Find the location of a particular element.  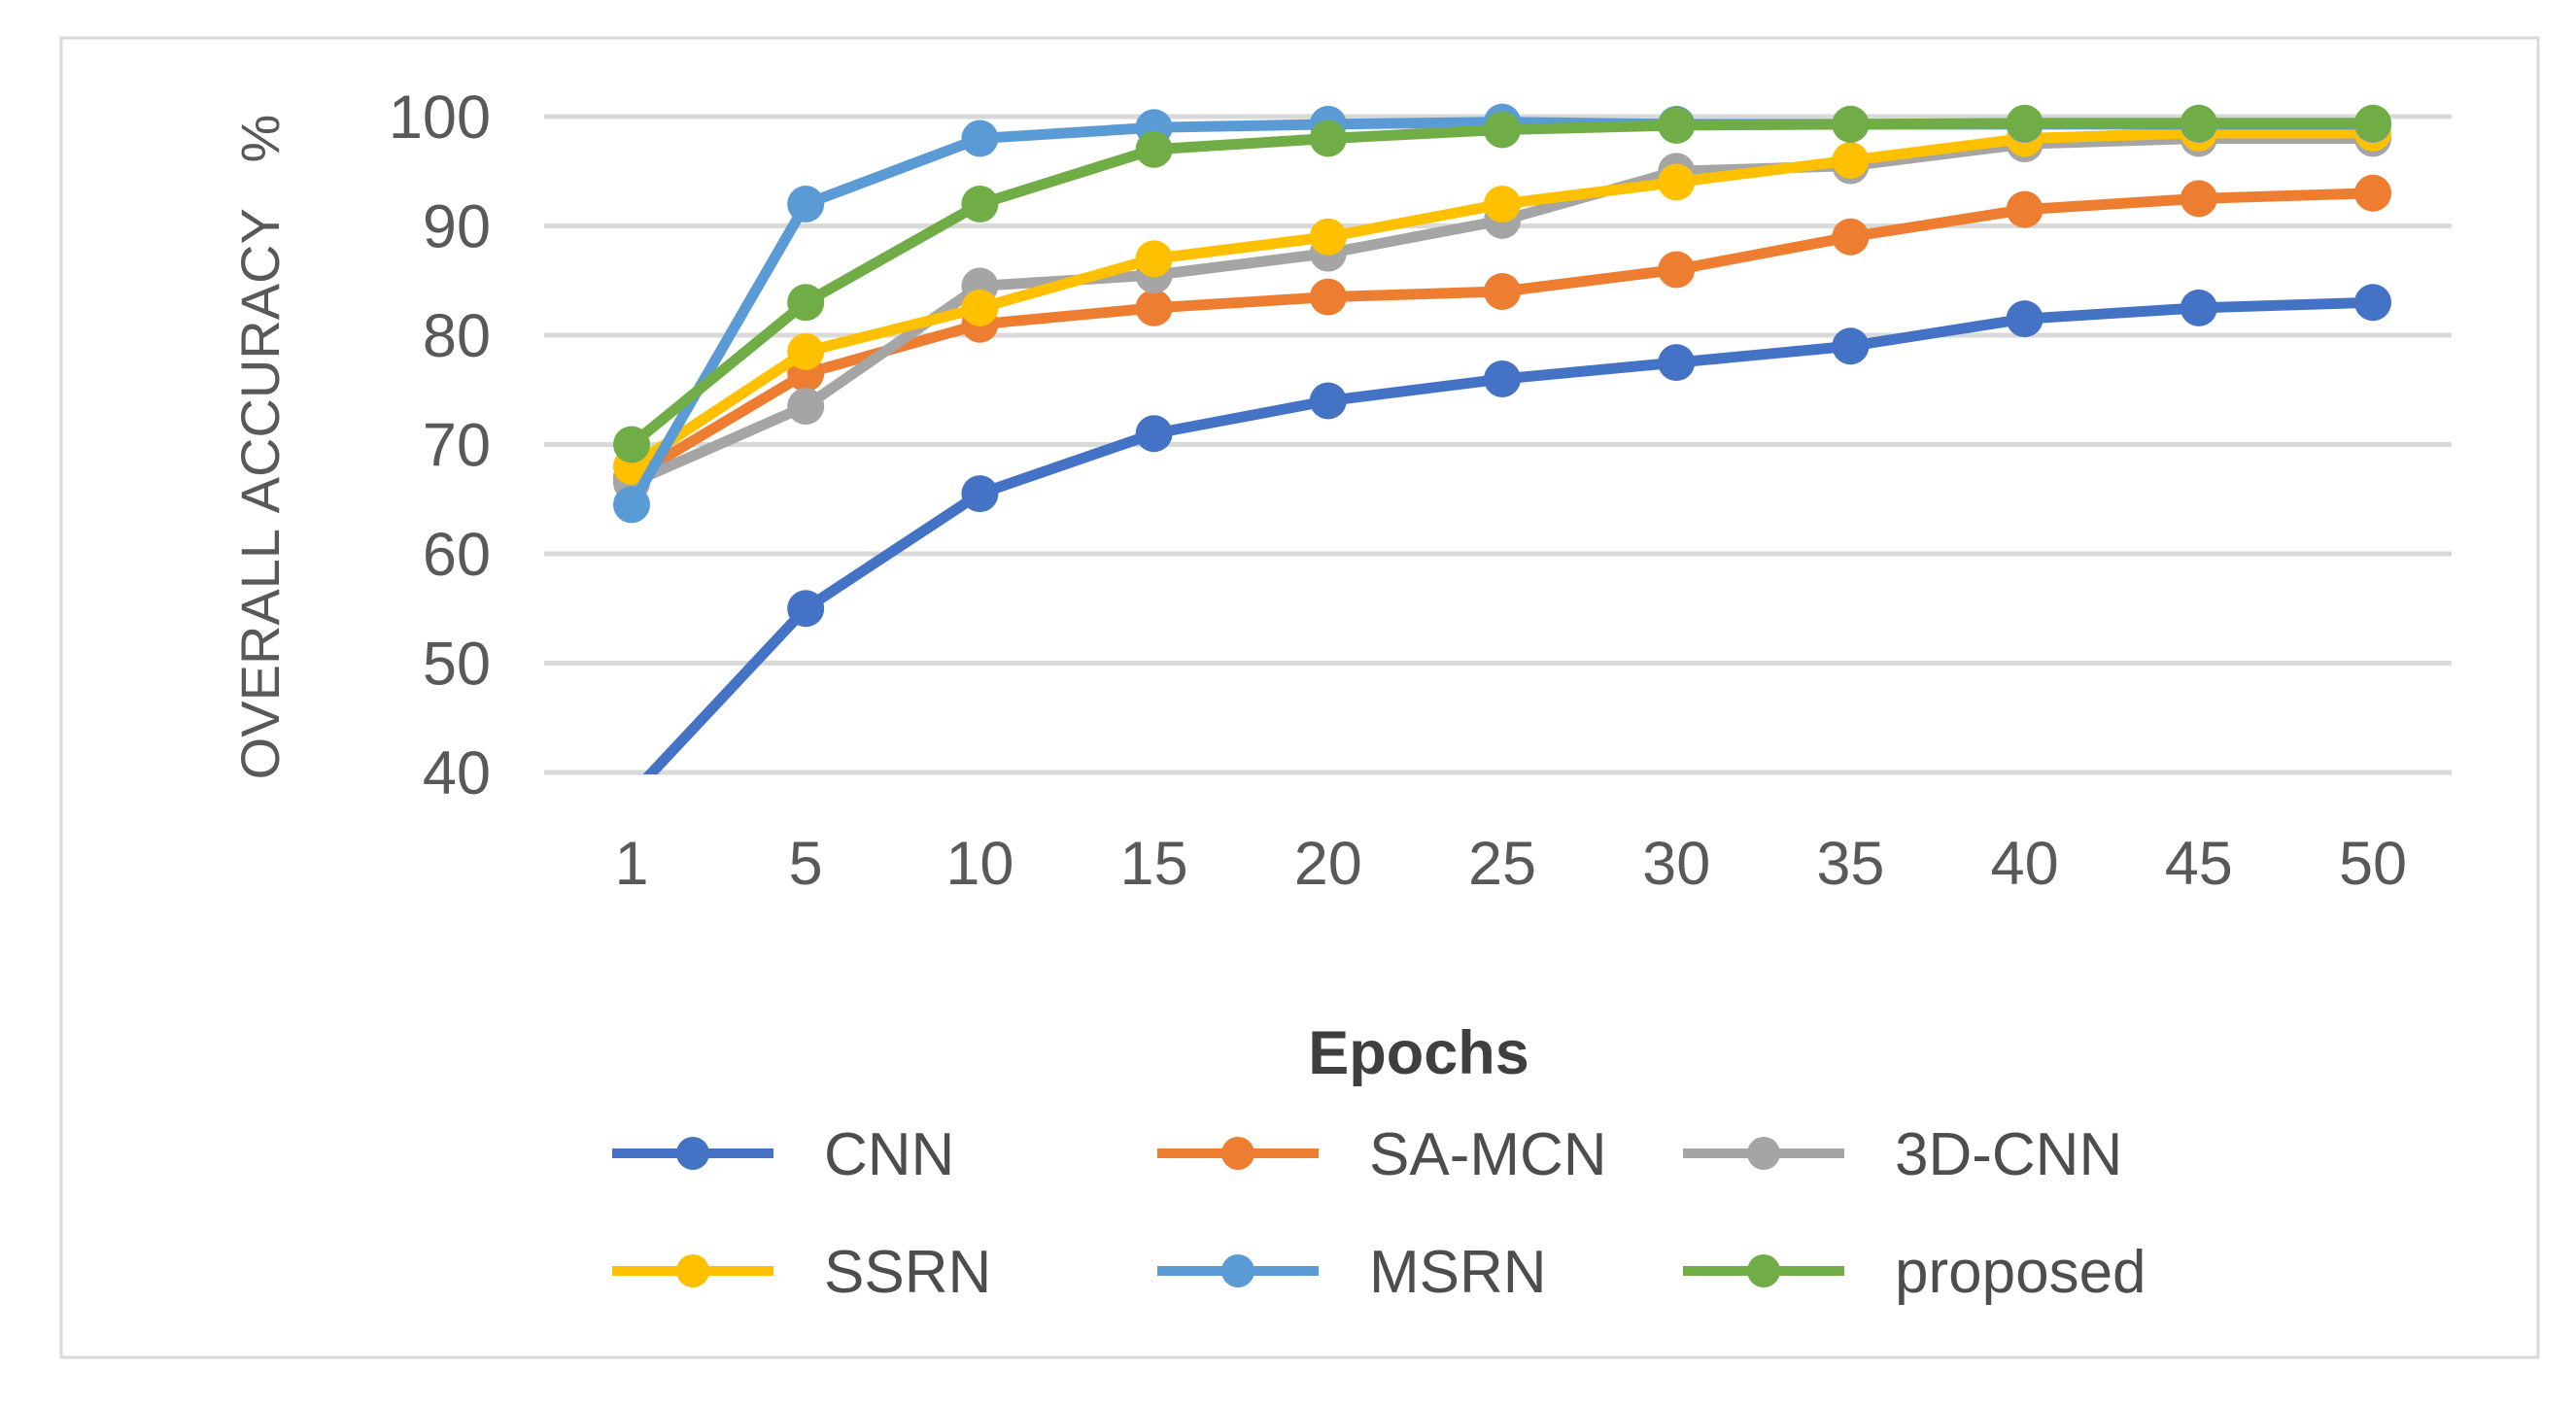

legend-marker-icon-SSRN is located at coordinates (693, 1270).